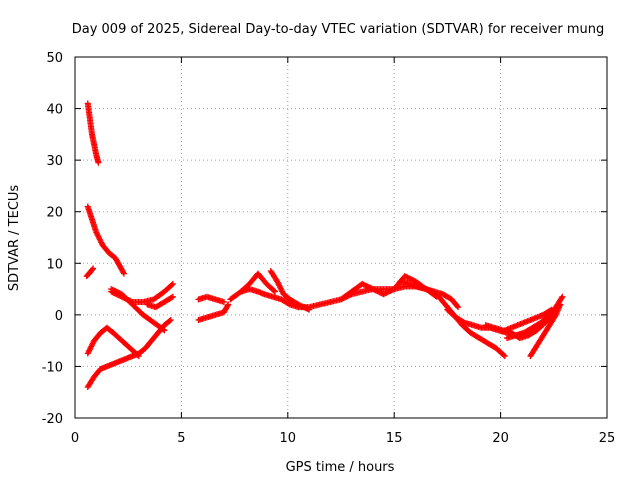 This screenshot has height=480, width=640. What do you see at coordinates (340, 467) in the screenshot?
I see `x-axis-label: GPS time / hours` at bounding box center [340, 467].